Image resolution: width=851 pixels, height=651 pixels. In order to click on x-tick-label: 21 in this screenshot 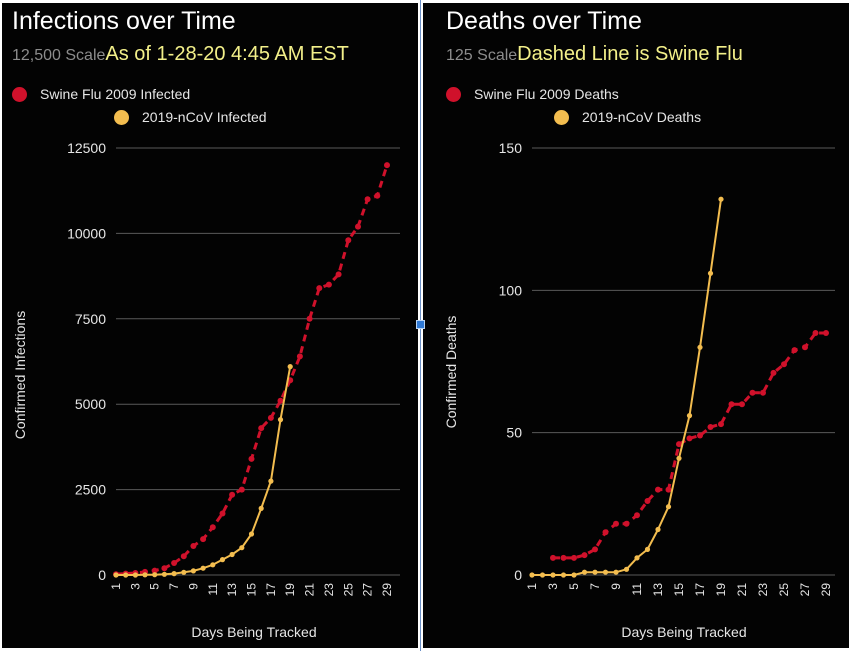, I will do `click(310, 590)`.